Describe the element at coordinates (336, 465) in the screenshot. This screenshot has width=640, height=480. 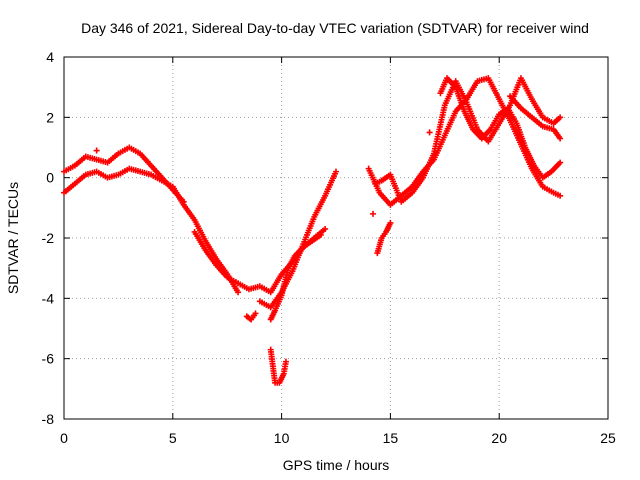
I see `x-axis-label: GPS time / hours` at that location.